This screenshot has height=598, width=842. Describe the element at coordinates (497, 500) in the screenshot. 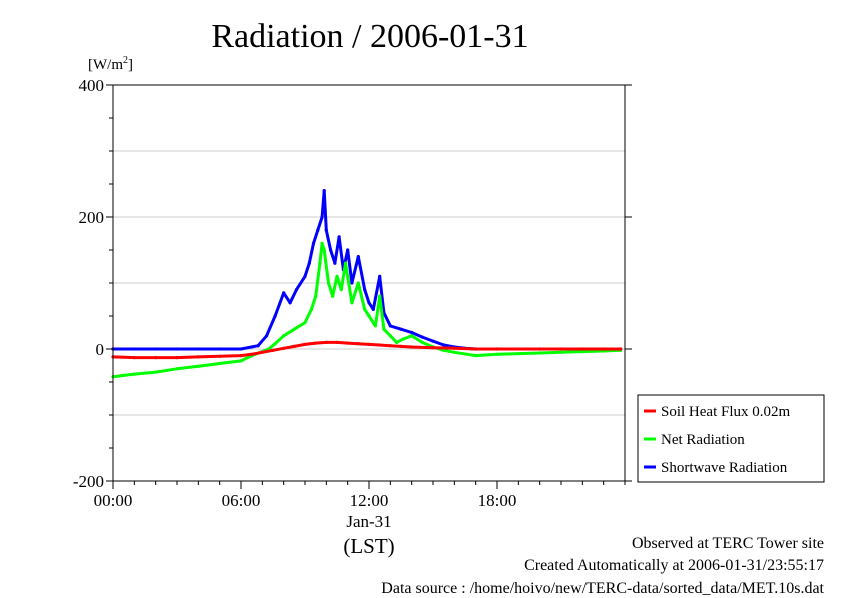

I see `x-tick-label: 18:00` at that location.